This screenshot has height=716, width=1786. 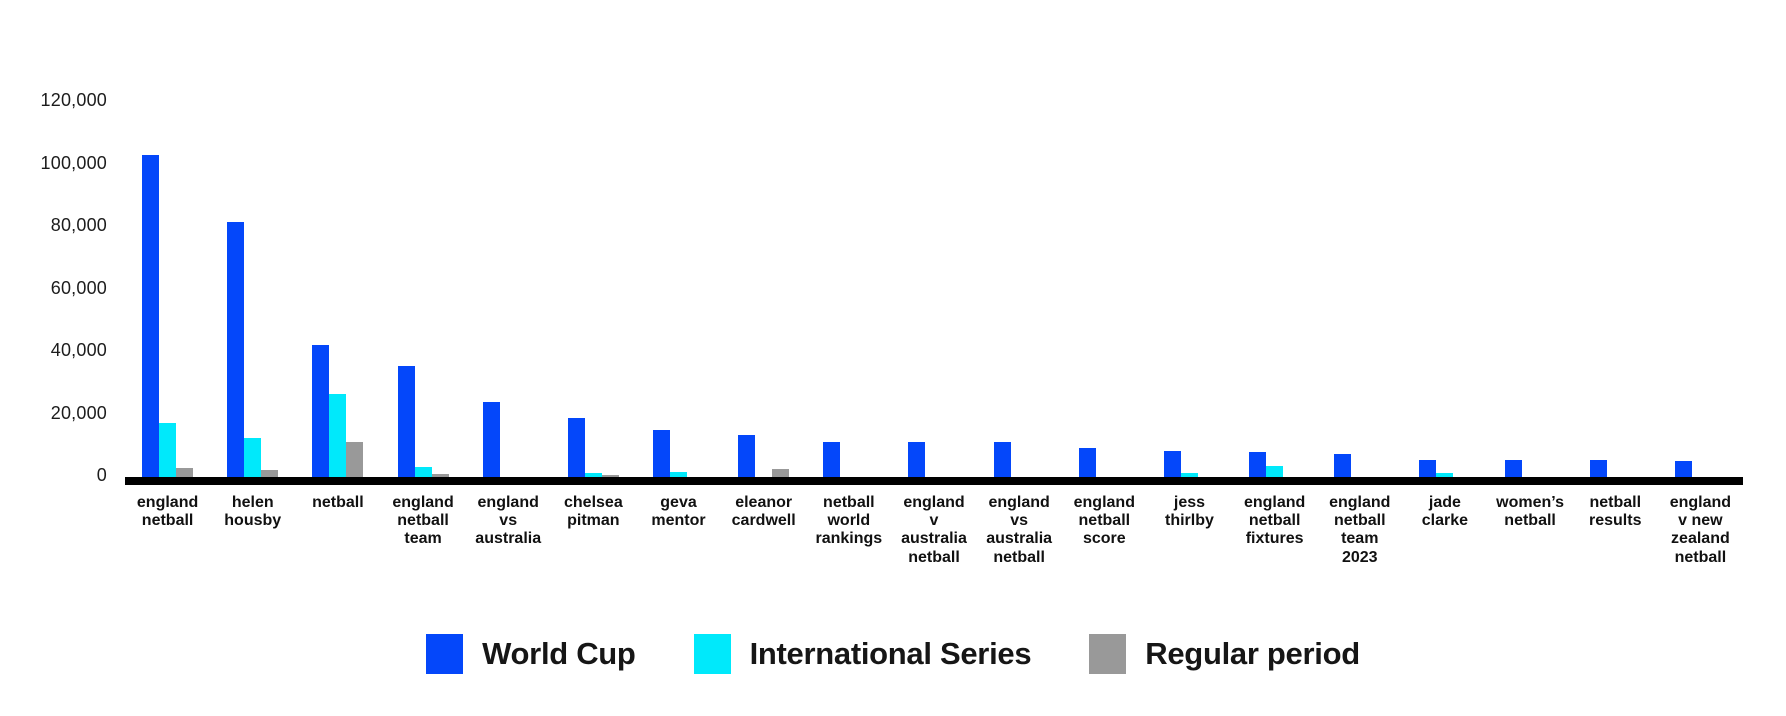 I want to click on legend-item-international-series: International Series, so click(x=862, y=654).